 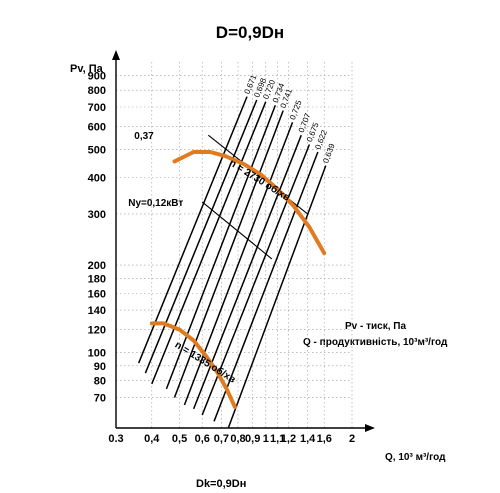 What do you see at coordinates (375, 342) in the screenshot?
I see `legend-capacity: Q - продуктивність, 10³м³/год` at bounding box center [375, 342].